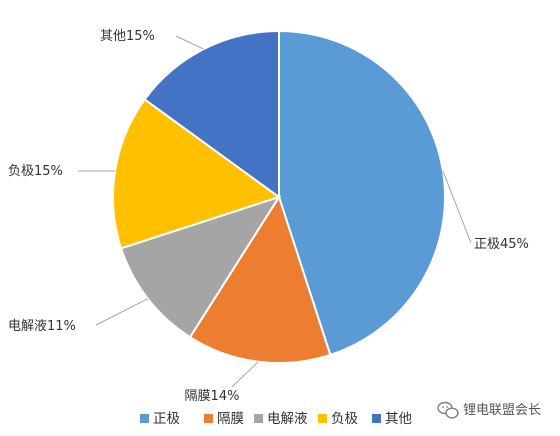 The width and height of the screenshot is (560, 436). I want to click on legend: 正极 隔膜 电解液 负极 其他, so click(276, 419).